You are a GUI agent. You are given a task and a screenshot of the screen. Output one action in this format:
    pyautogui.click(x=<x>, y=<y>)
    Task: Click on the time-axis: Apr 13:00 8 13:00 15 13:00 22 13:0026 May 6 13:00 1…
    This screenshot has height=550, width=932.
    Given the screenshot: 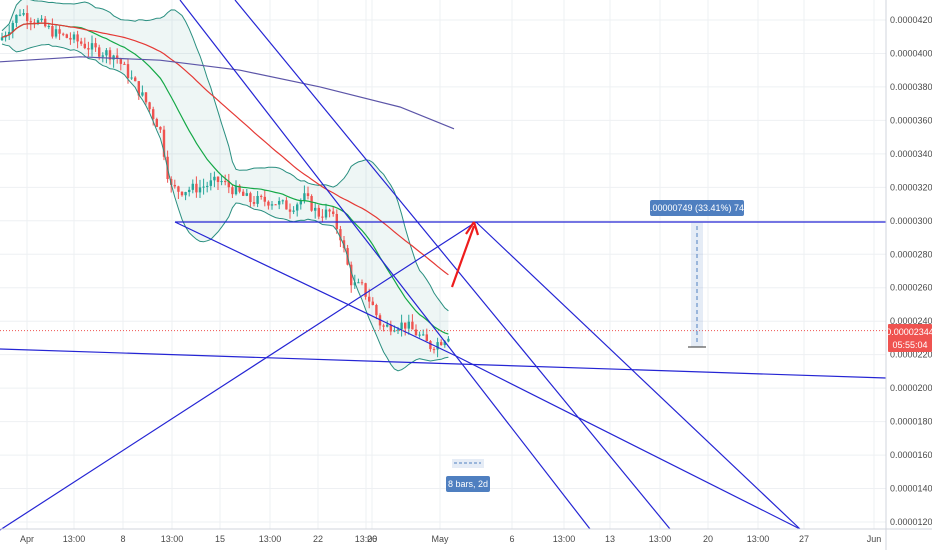 What is the action you would take?
    pyautogui.click(x=450, y=539)
    